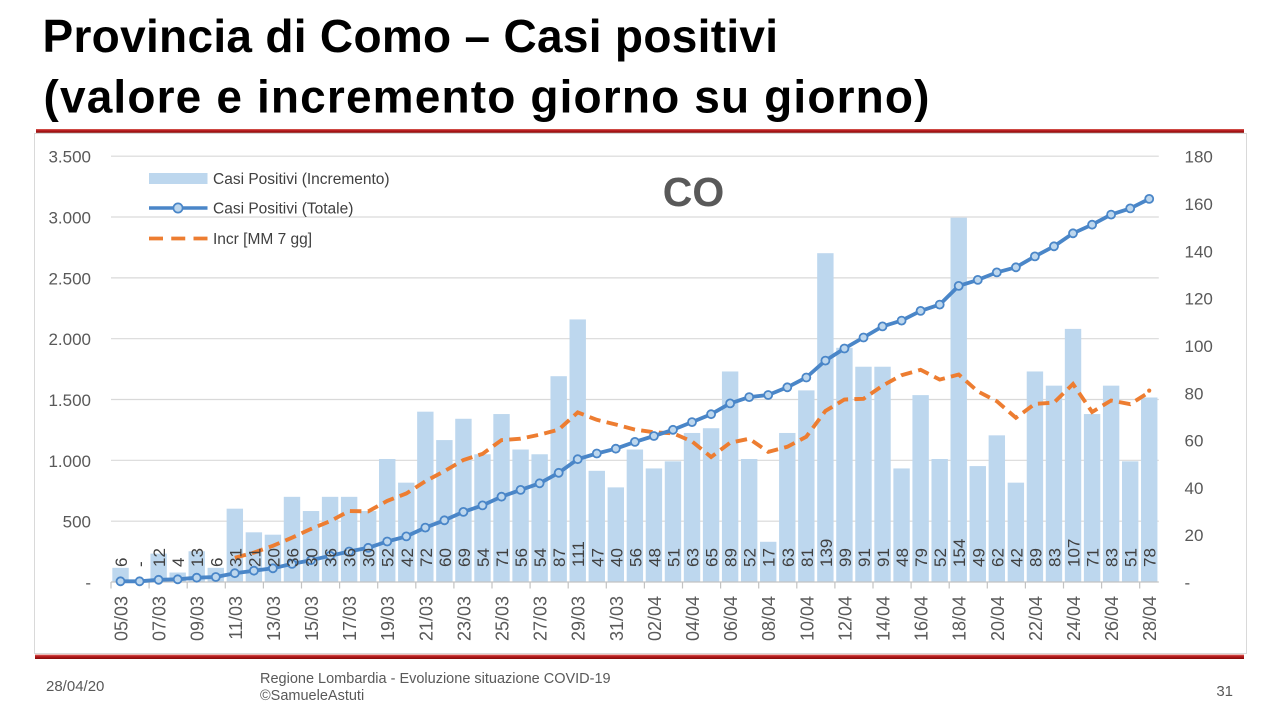  Describe the element at coordinates (694, 192) in the screenshot. I see `svg-text: CO` at that location.